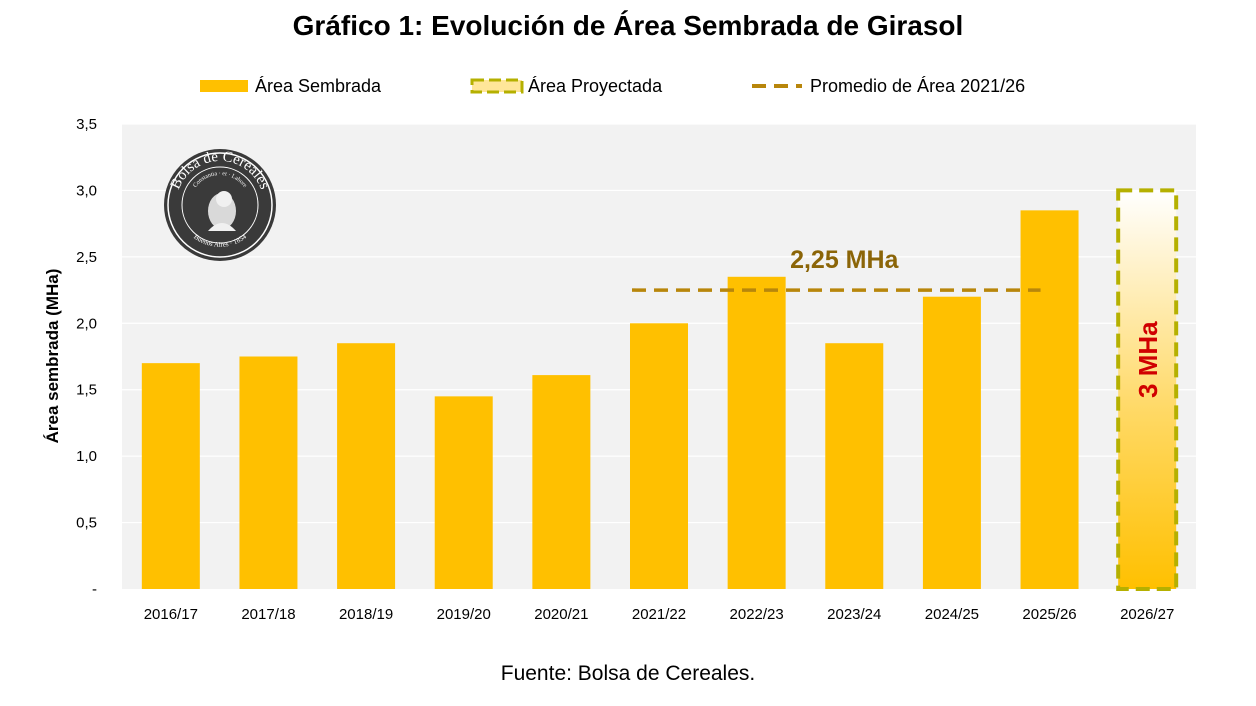 The width and height of the screenshot is (1256, 706). I want to click on legend-swatch-area-proyectada, so click(497, 86).